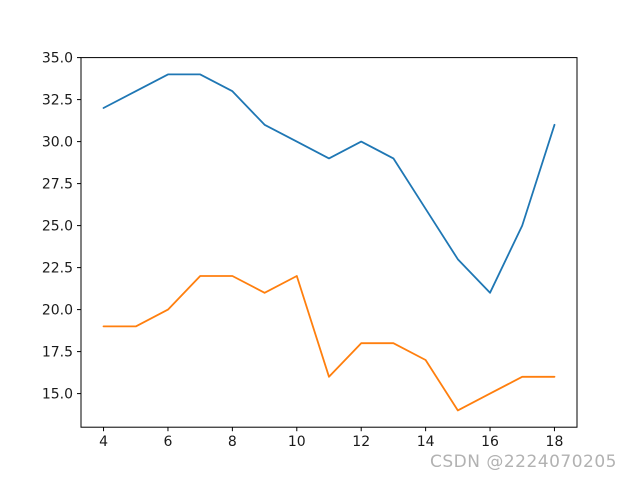 Image resolution: width=640 pixels, height=480 pixels. What do you see at coordinates (57, 185) in the screenshot?
I see `y-tick-label: 27.5` at bounding box center [57, 185].